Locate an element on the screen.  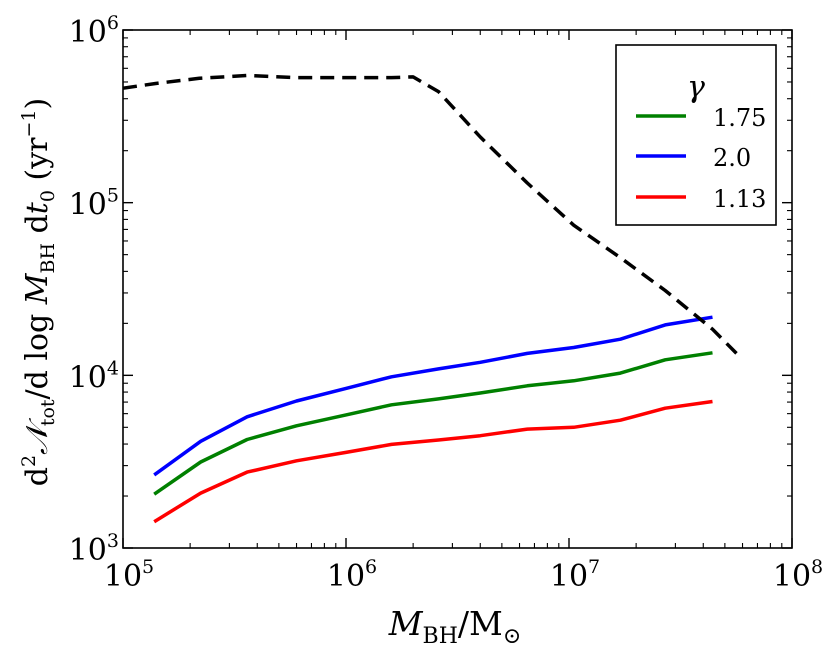
x-tick-label-1e5: 10⁵ is located at coordinates (129, 575).